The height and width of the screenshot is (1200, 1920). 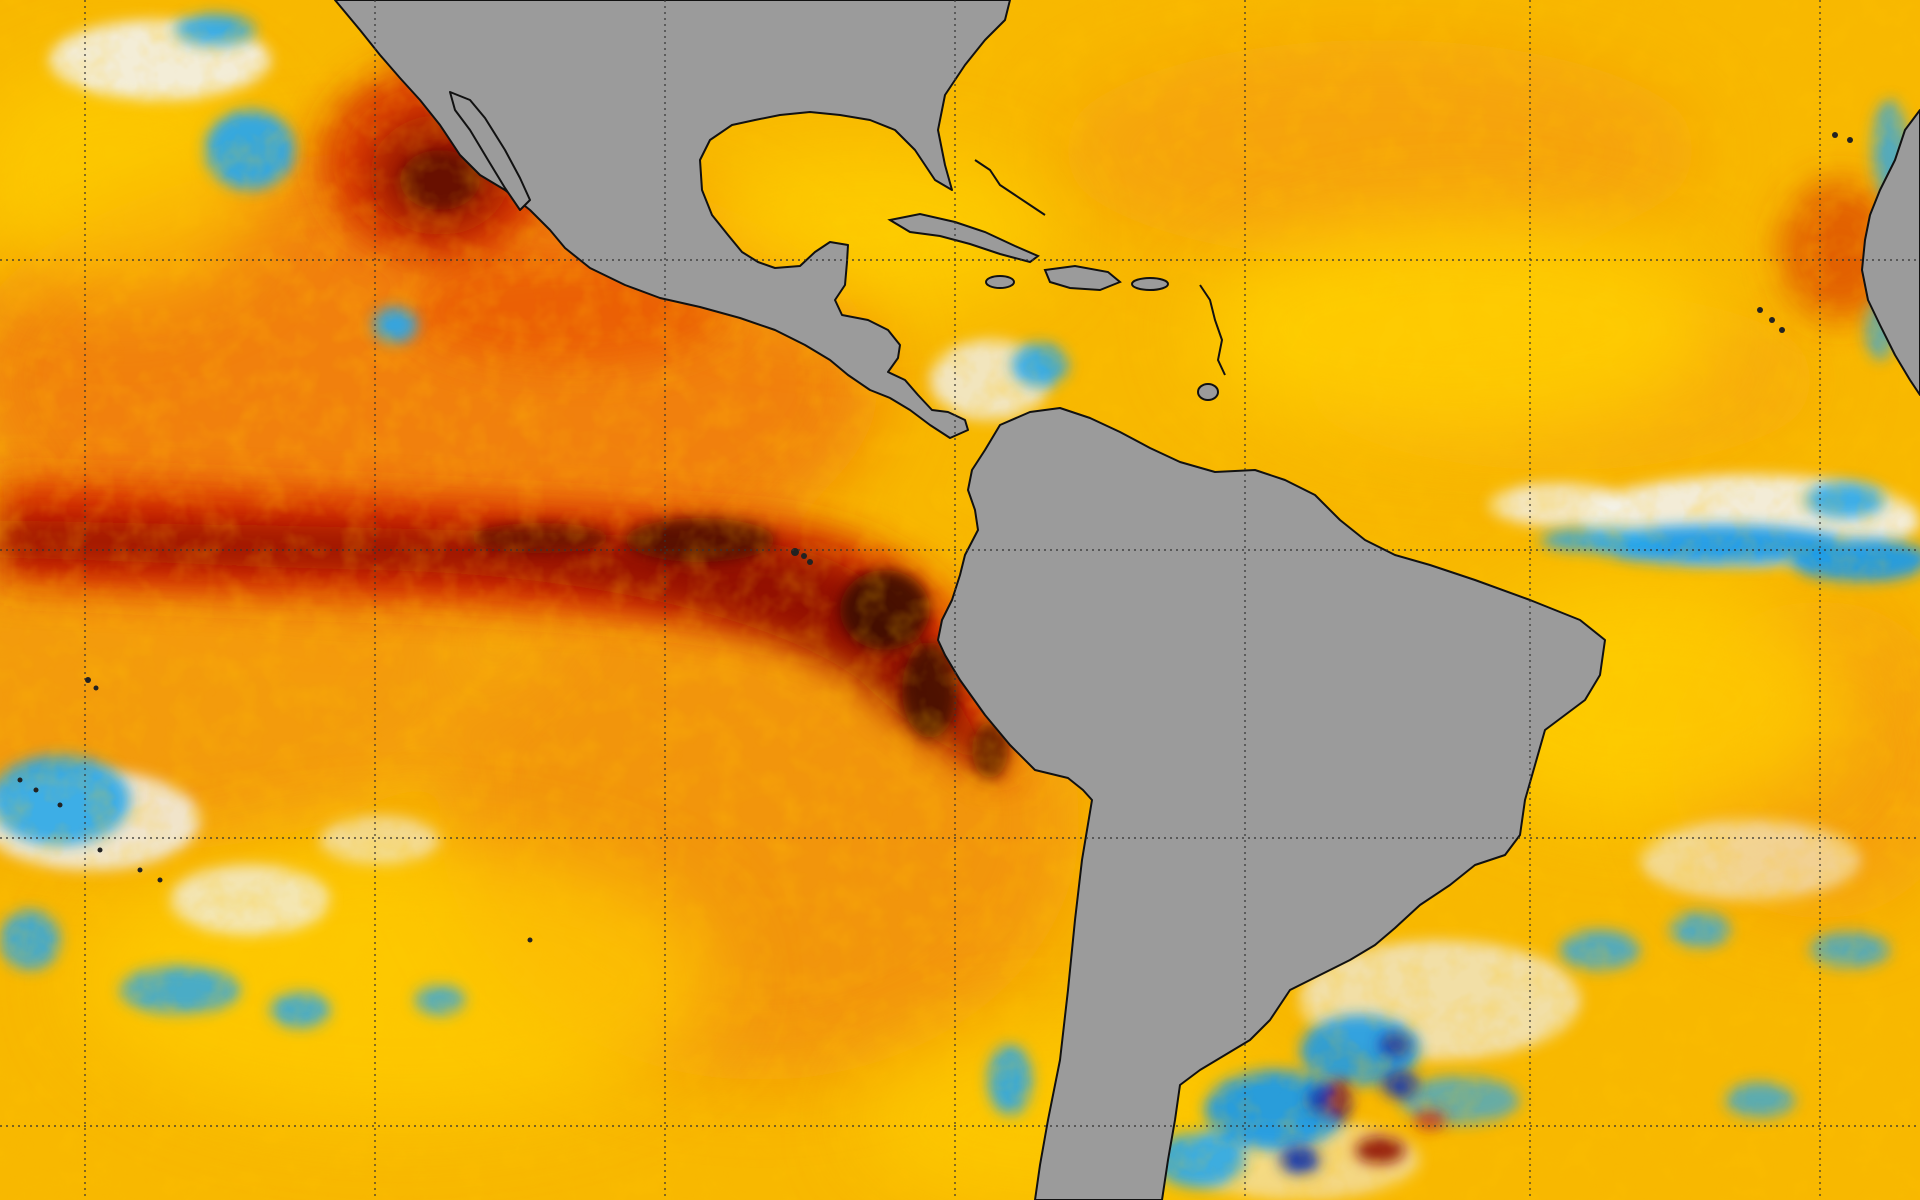 What do you see at coordinates (672, 219) in the screenshot?
I see `north-america-landmass` at bounding box center [672, 219].